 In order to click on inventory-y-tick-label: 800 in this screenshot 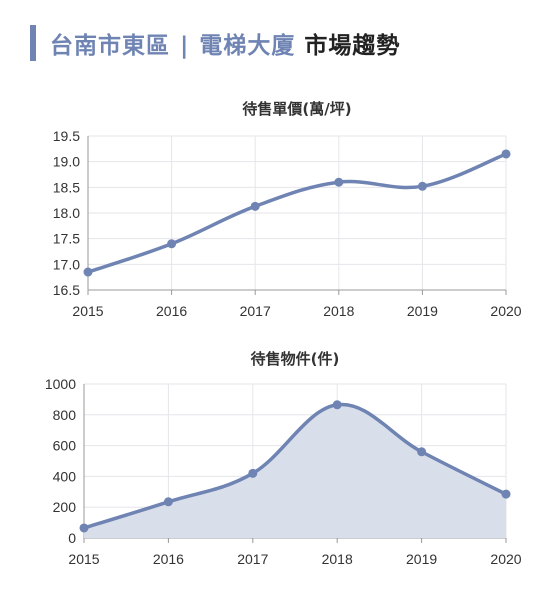, I will do `click(65, 415)`.